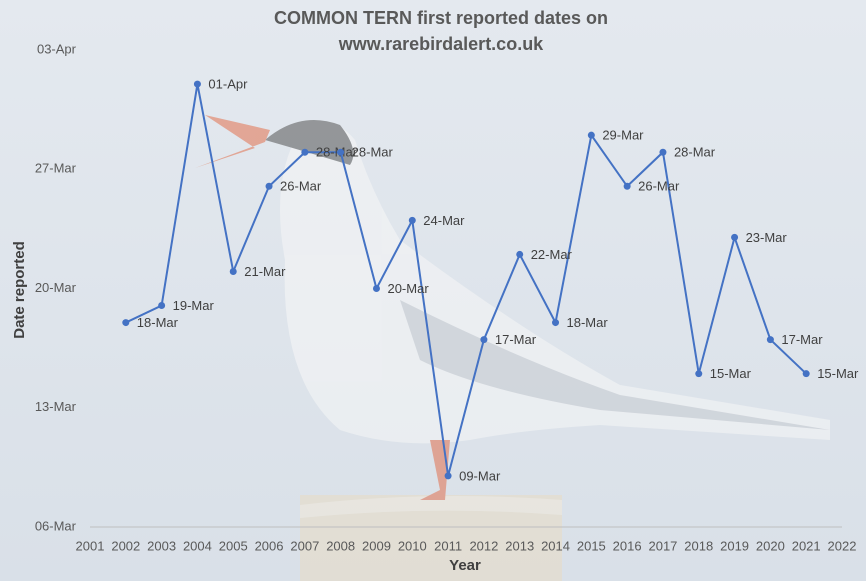 Image resolution: width=866 pixels, height=581 pixels. What do you see at coordinates (444, 220) in the screenshot?
I see `data-label: 24-Mar` at bounding box center [444, 220].